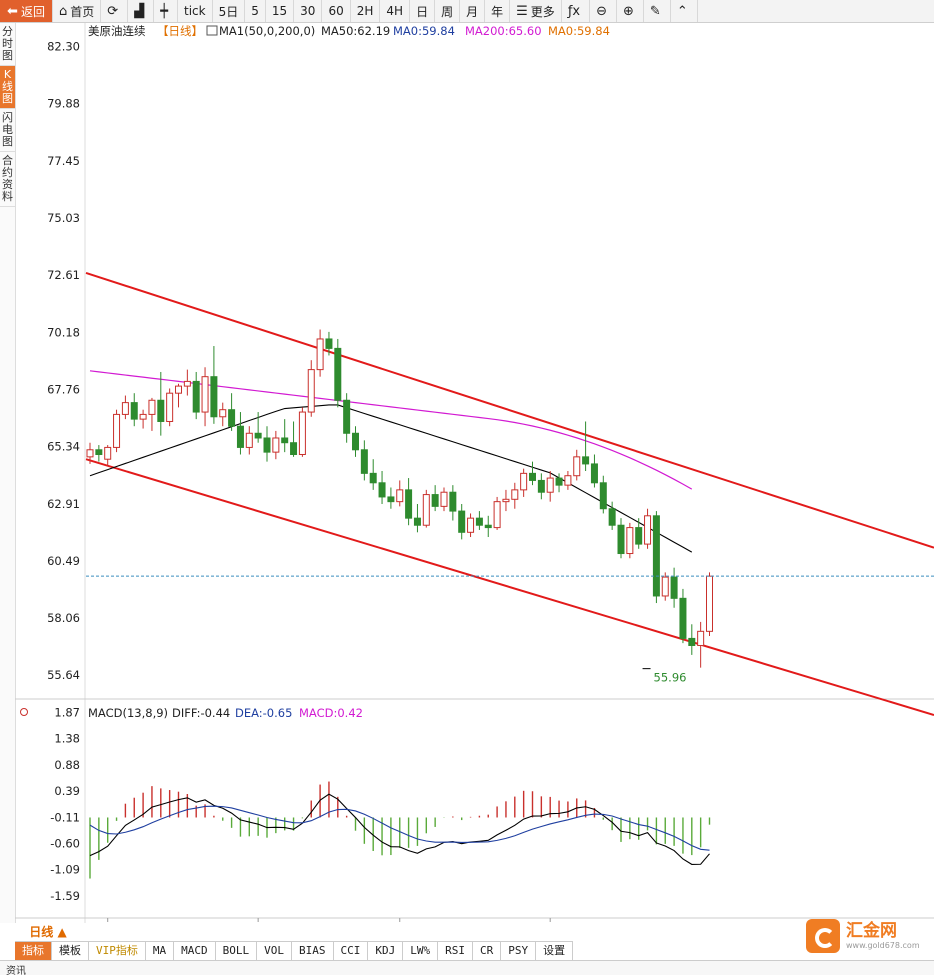 This screenshot has width=934, height=977. Describe the element at coordinates (160, 951) in the screenshot. I see `tab-3: MA` at that location.